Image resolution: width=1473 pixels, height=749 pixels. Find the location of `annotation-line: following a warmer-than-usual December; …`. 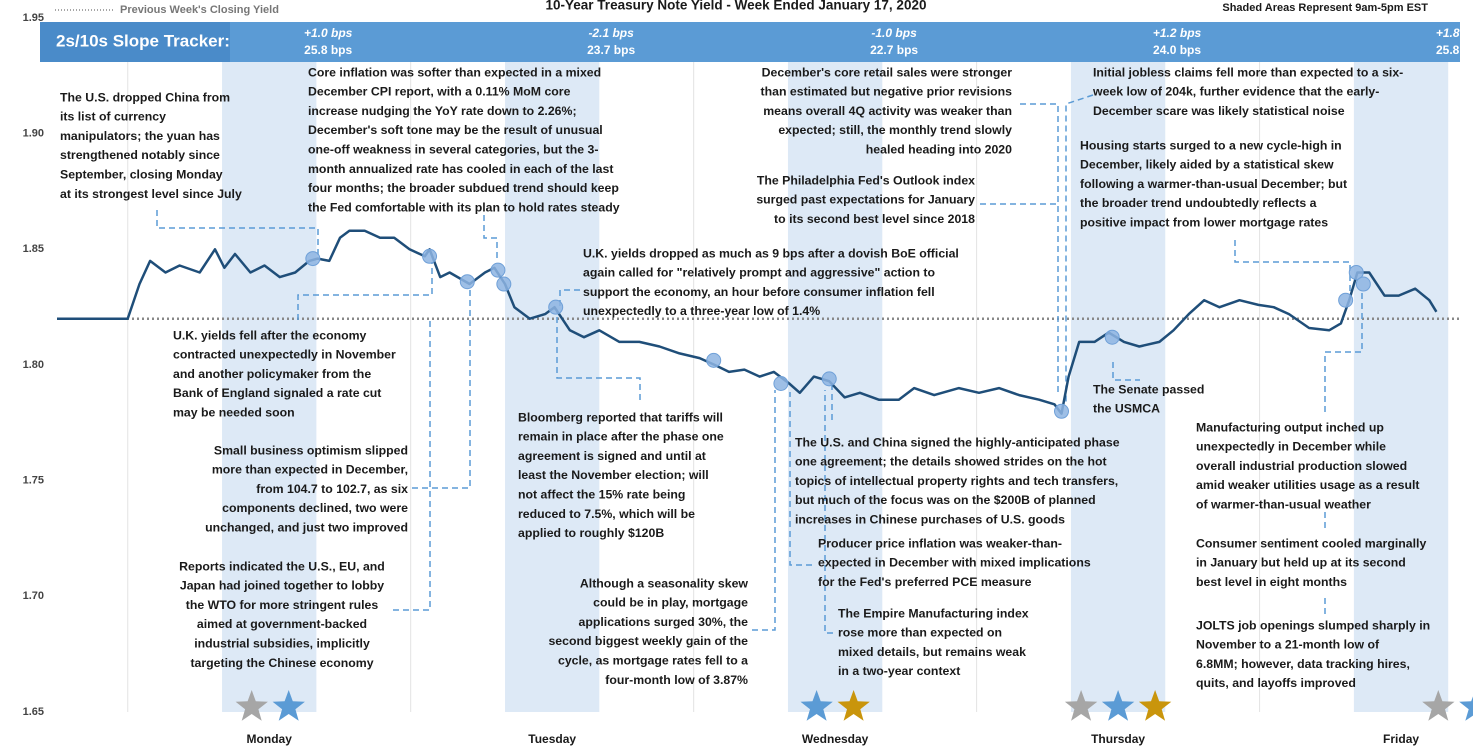

annotation-line: following a warmer-than-usual December; … is located at coordinates (1213, 184).